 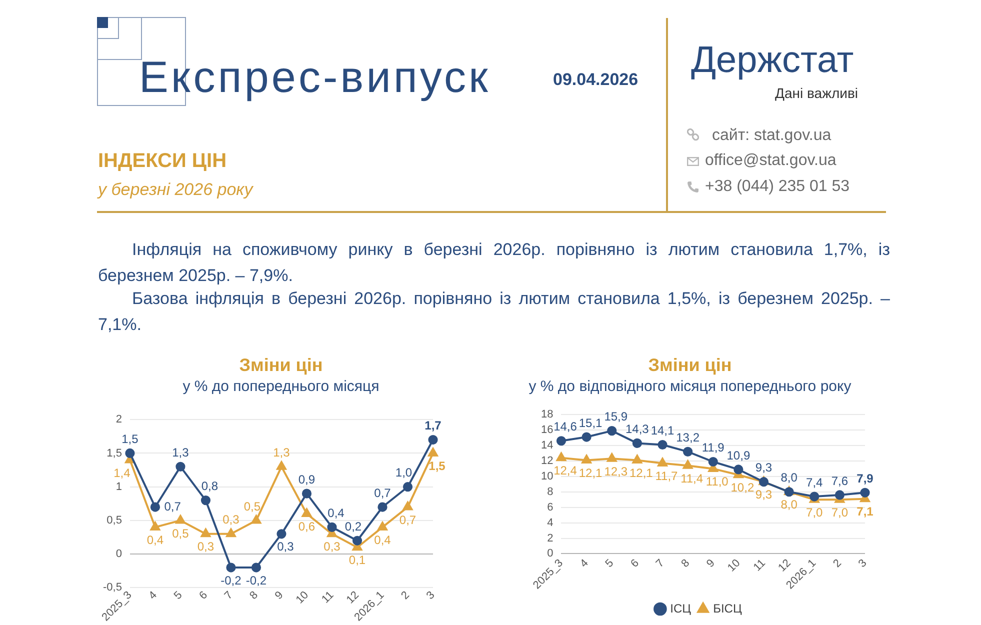 What do you see at coordinates (437, 466) in the screenshot?
I see `data-label: 1,5` at bounding box center [437, 466].